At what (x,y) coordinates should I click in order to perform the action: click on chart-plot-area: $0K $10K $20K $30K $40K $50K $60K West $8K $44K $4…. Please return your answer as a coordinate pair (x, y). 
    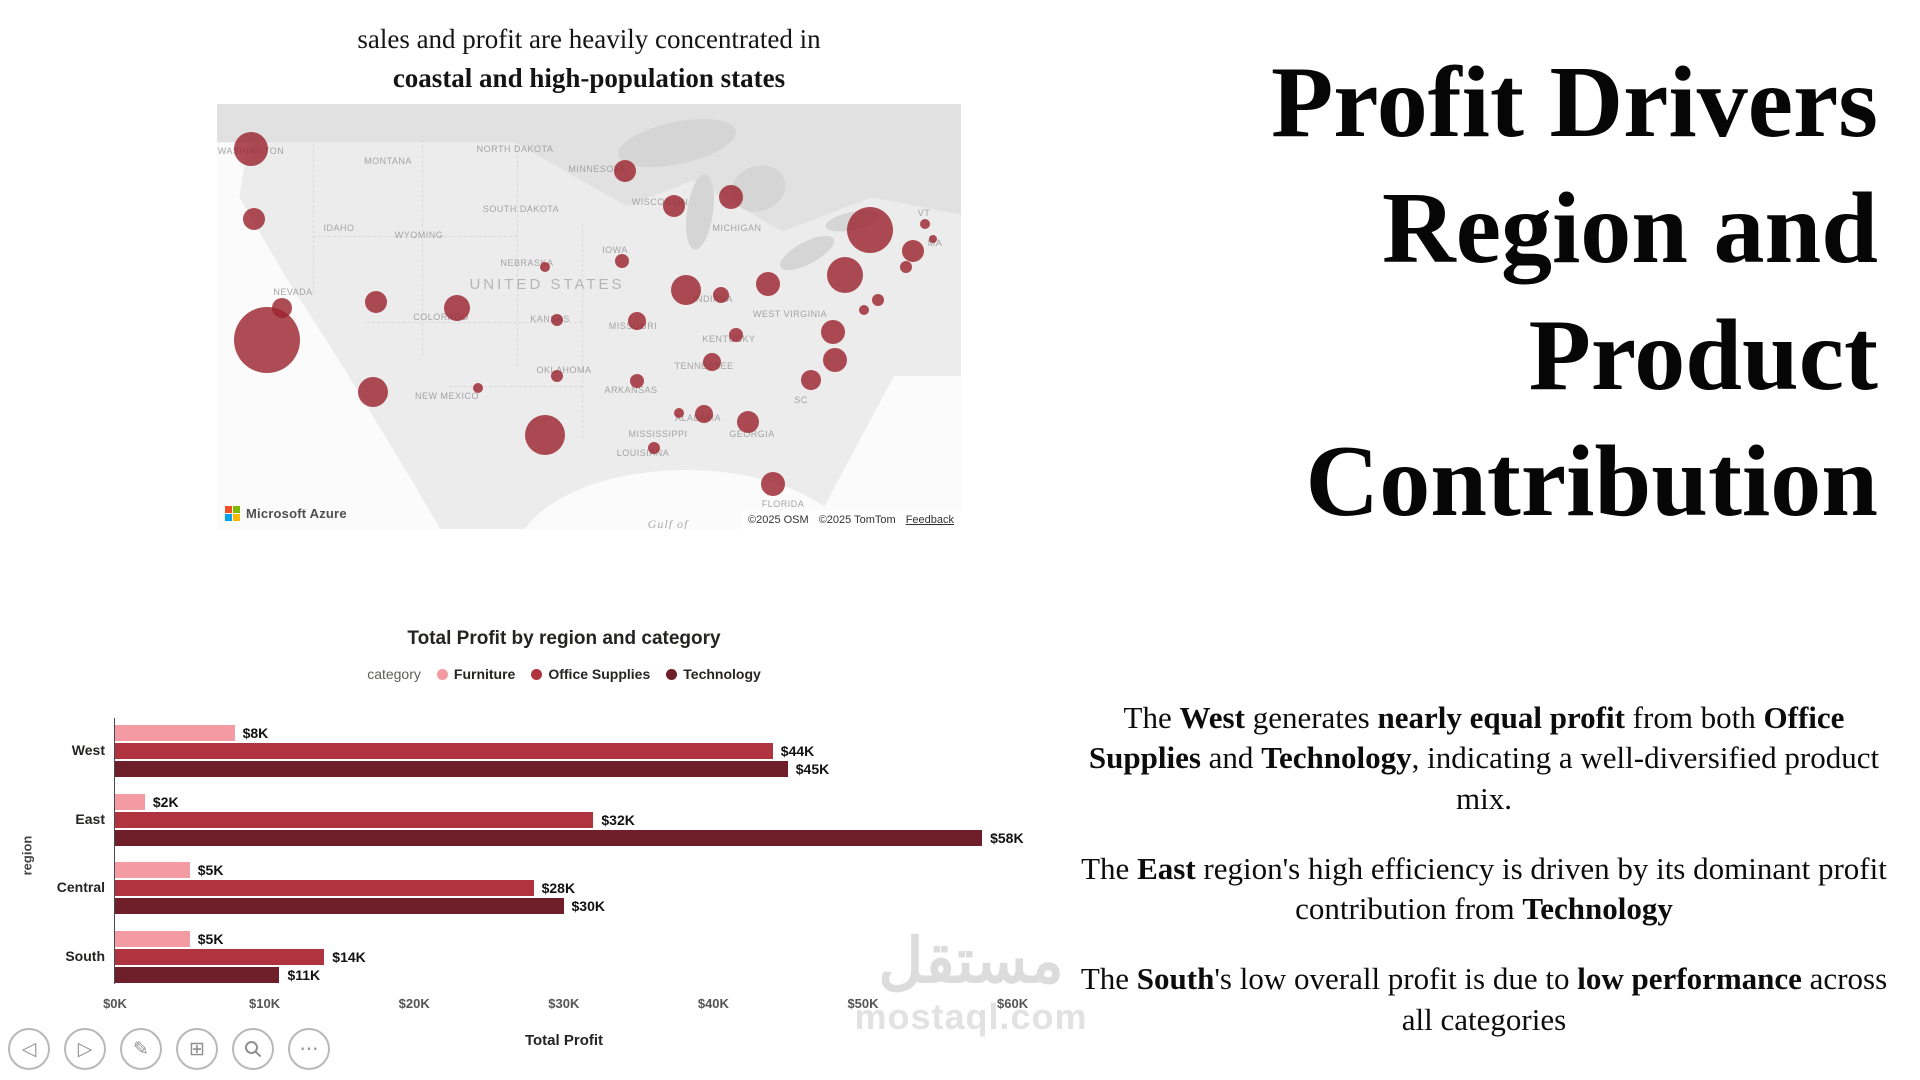
    Looking at the image, I should click on (542, 864).